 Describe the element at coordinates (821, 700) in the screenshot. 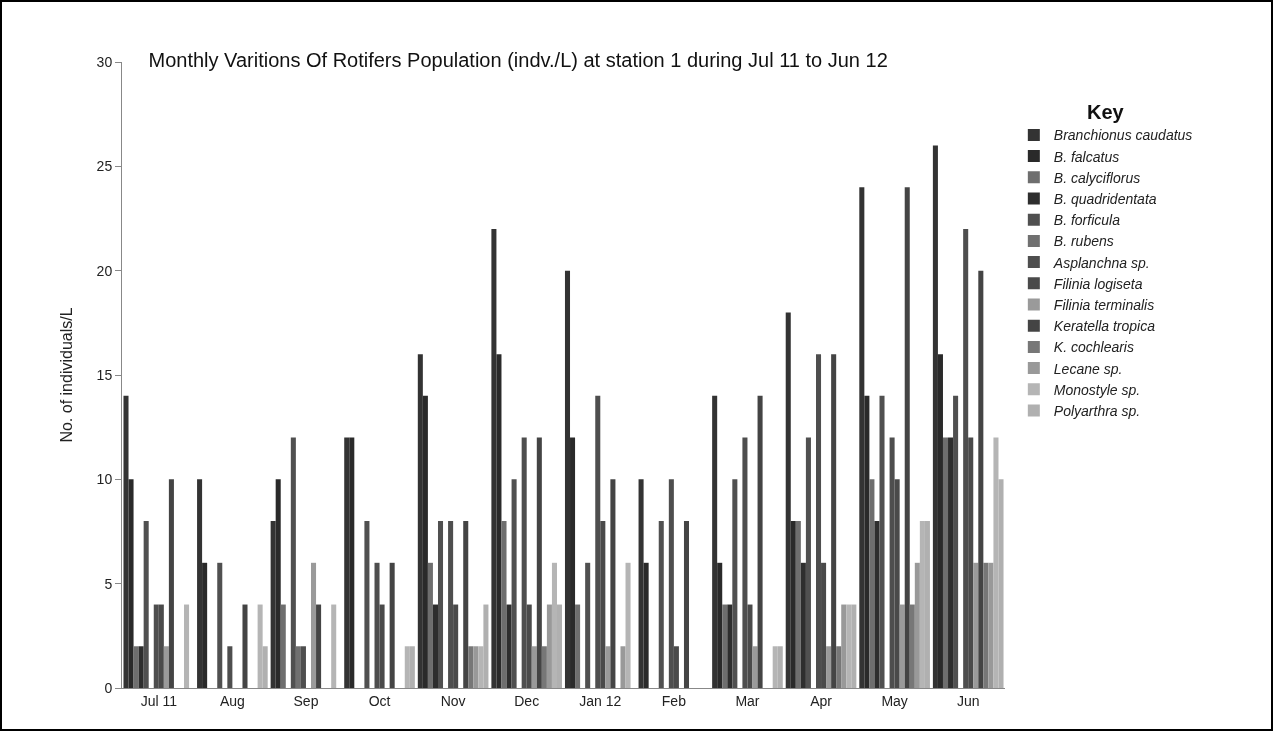

I see `x-tick-label: Apr` at that location.